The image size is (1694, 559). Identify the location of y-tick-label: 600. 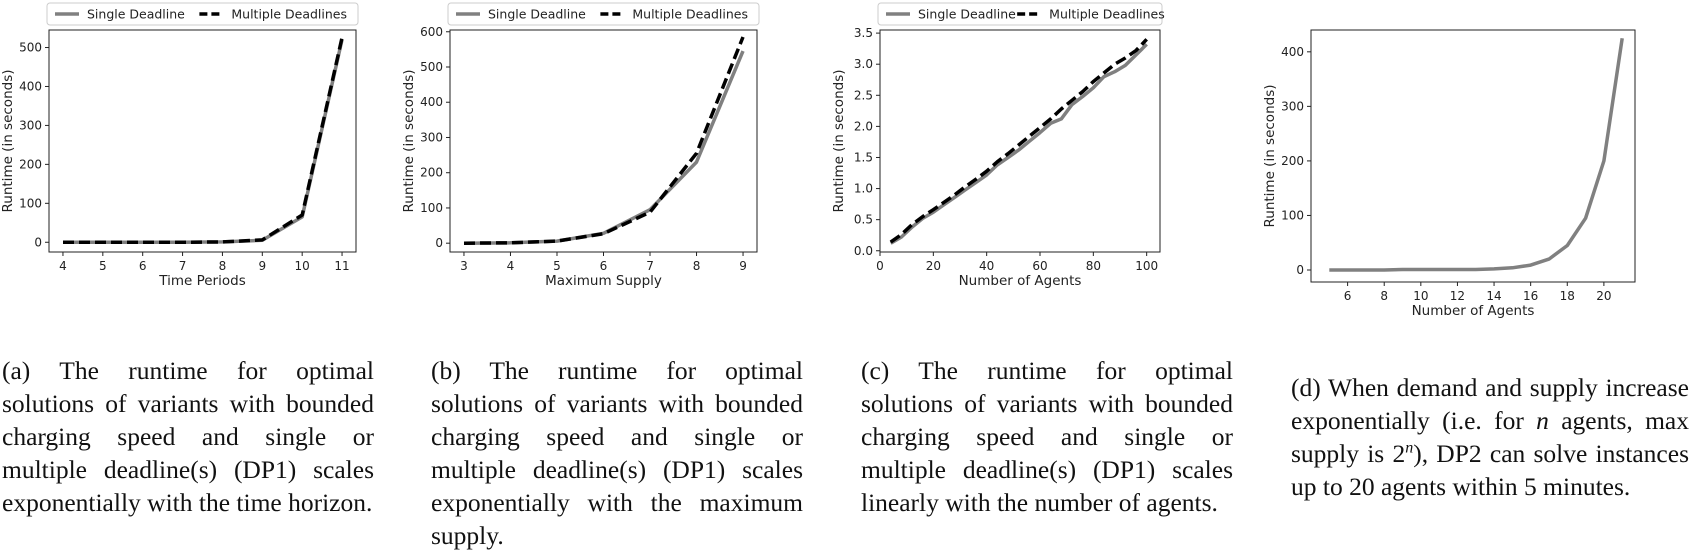
(431, 32).